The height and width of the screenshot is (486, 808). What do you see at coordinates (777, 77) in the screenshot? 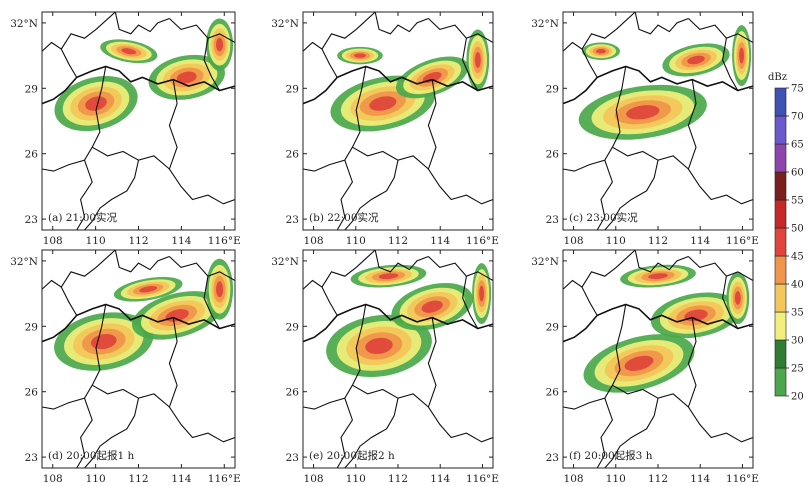
I see `colorbar-title: dBz` at bounding box center [777, 77].